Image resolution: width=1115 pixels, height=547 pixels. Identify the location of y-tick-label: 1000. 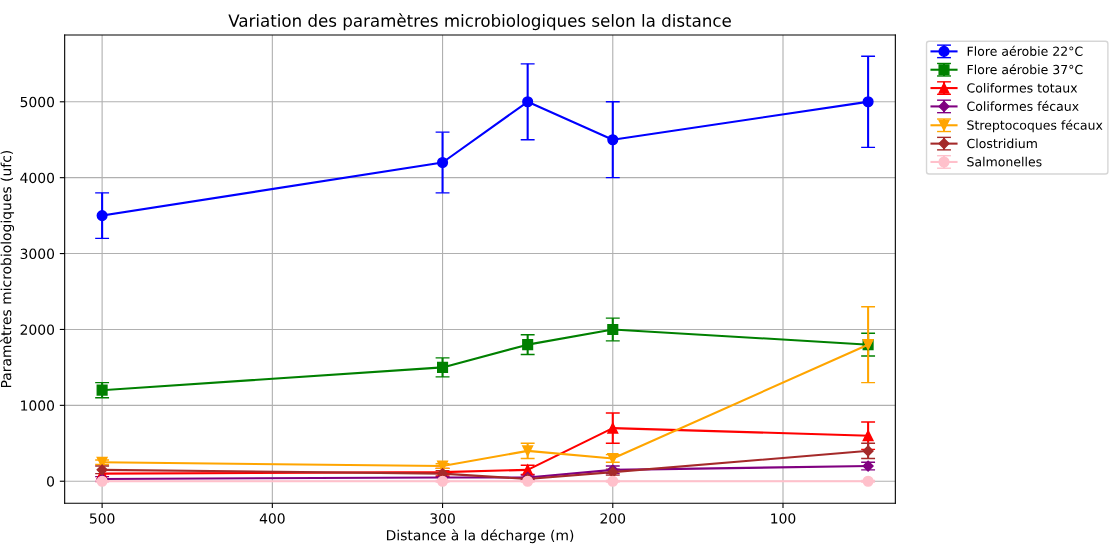
(38, 405).